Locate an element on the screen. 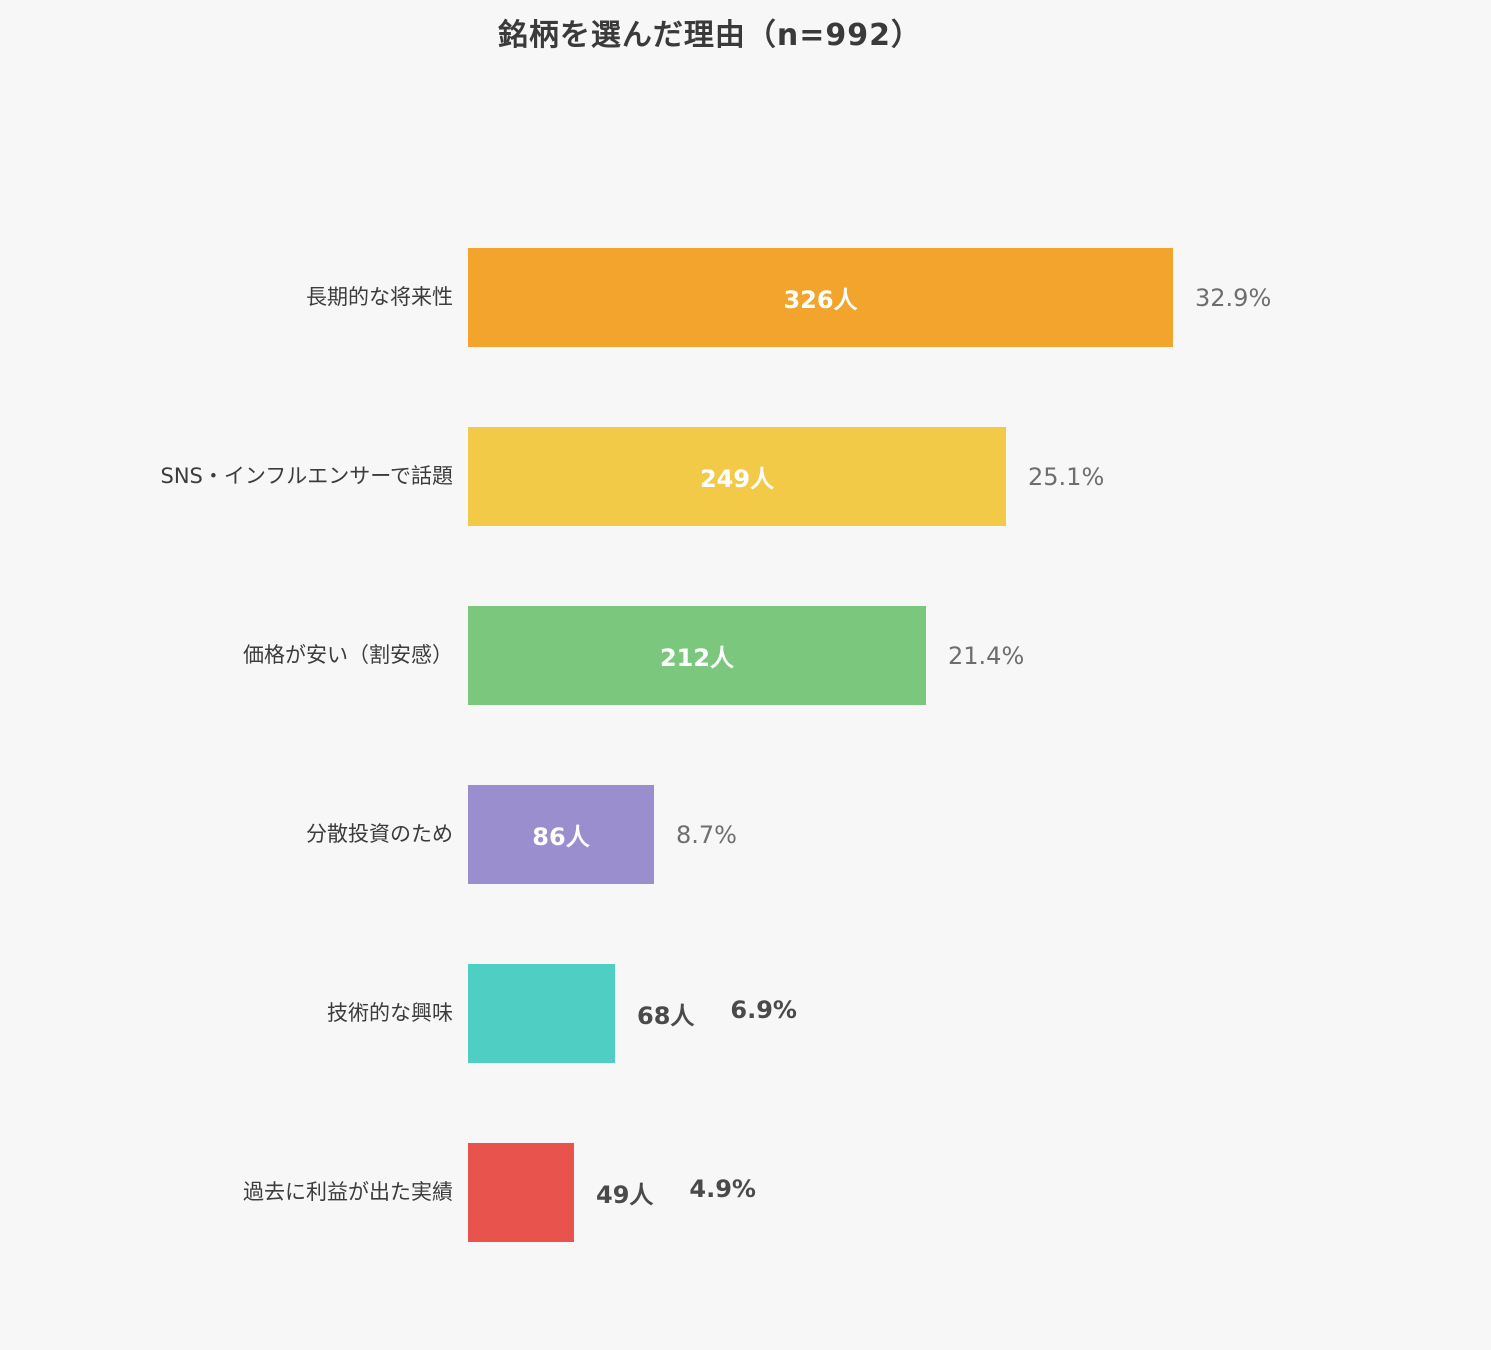  value-label: 249人 is located at coordinates (737, 479).